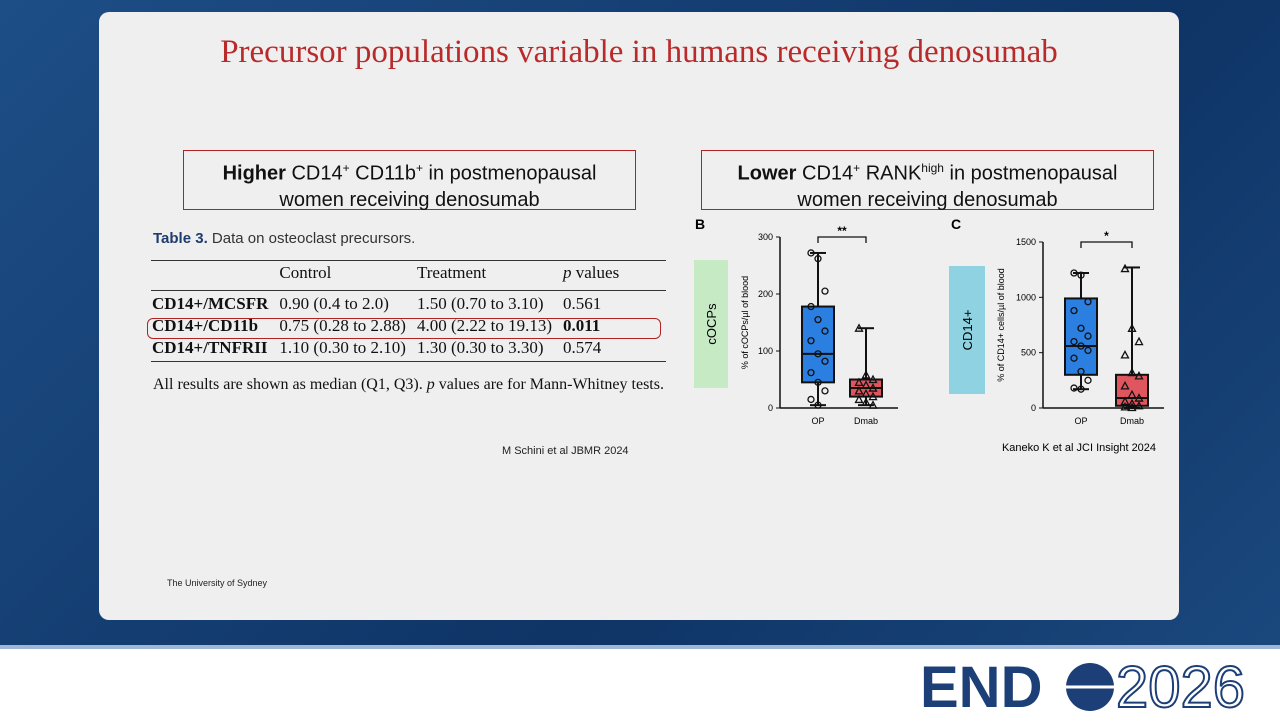 This screenshot has width=1280, height=724. Describe the element at coordinates (1028, 353) in the screenshot. I see `y-tick-label: 500` at that location.